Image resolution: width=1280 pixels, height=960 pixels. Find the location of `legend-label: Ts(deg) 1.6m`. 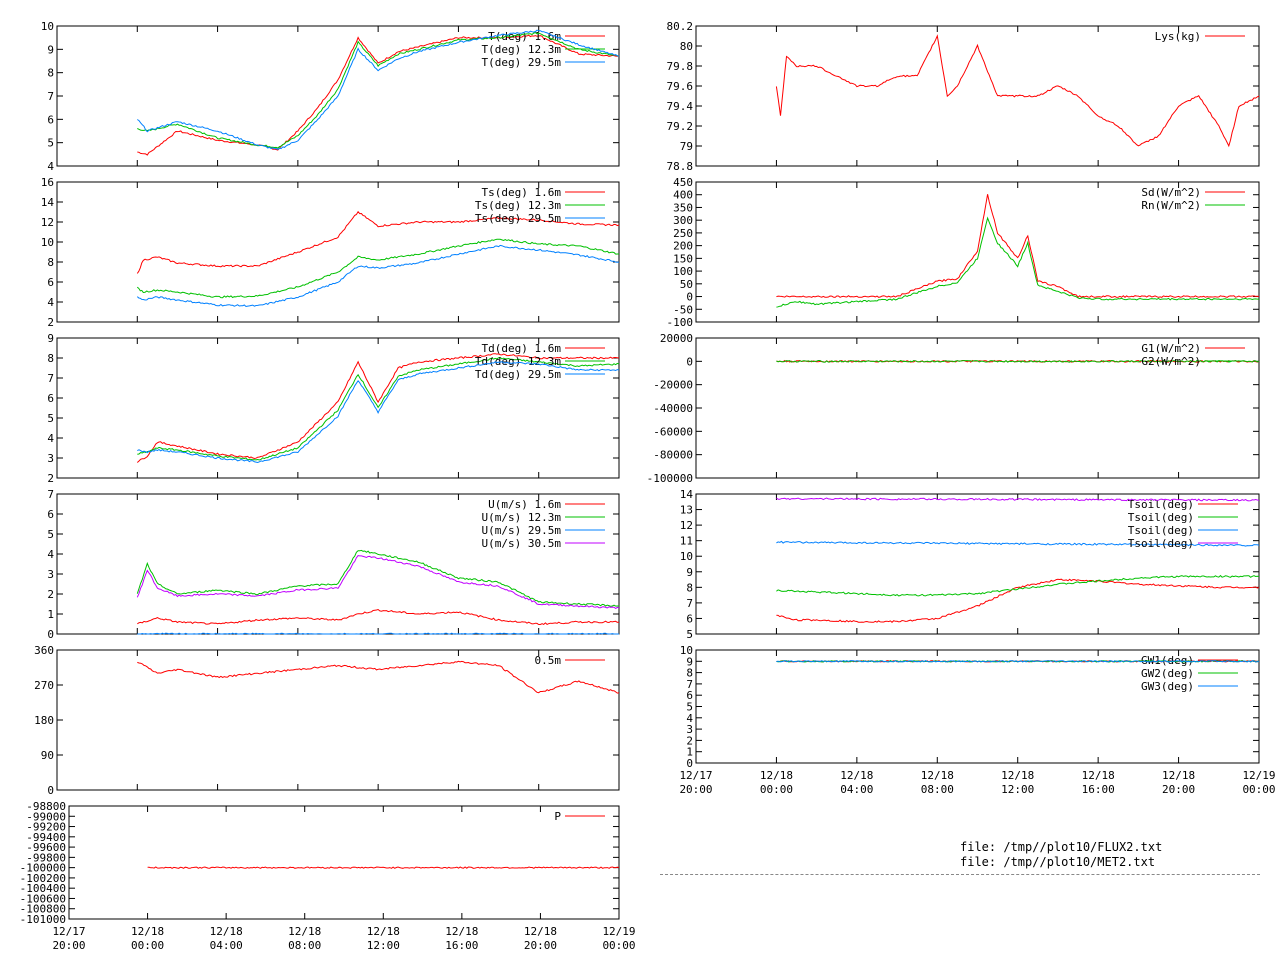

legend-label: Ts(deg) 1.6m is located at coordinates (522, 192).